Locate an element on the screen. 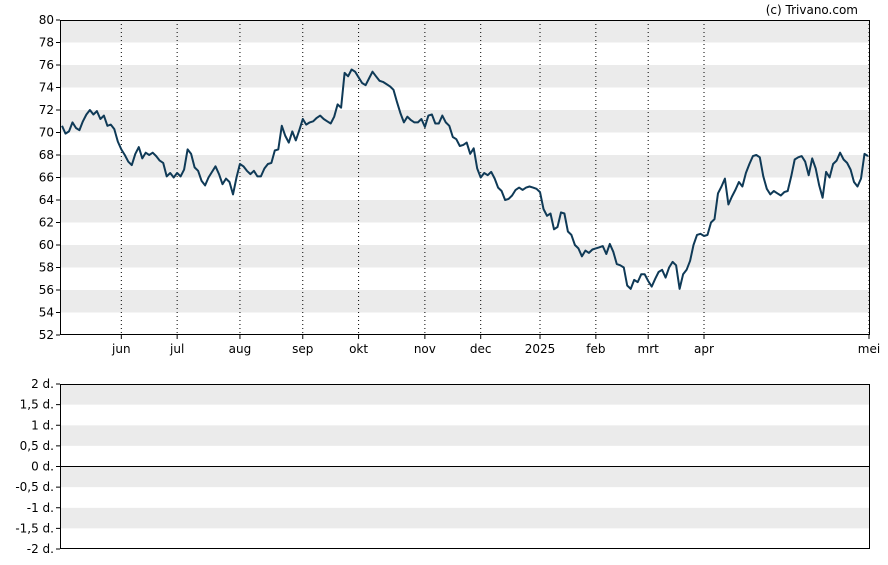  y-tick-label: 78 is located at coordinates (46, 43).